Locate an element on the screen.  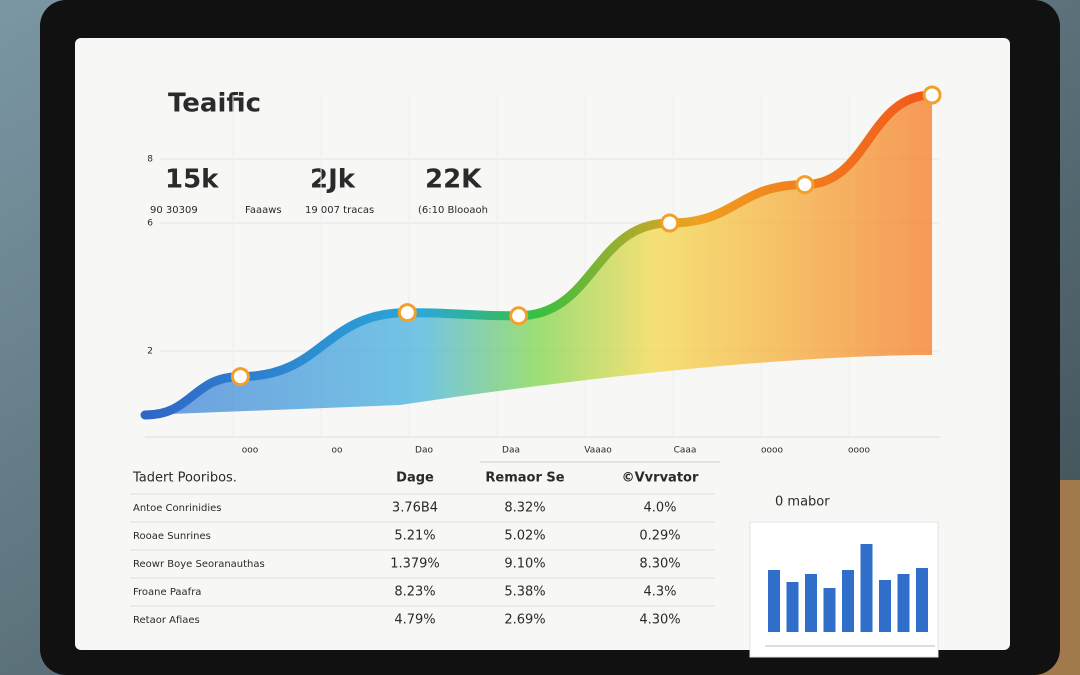
x-tick-label: Dao is located at coordinates (424, 451).